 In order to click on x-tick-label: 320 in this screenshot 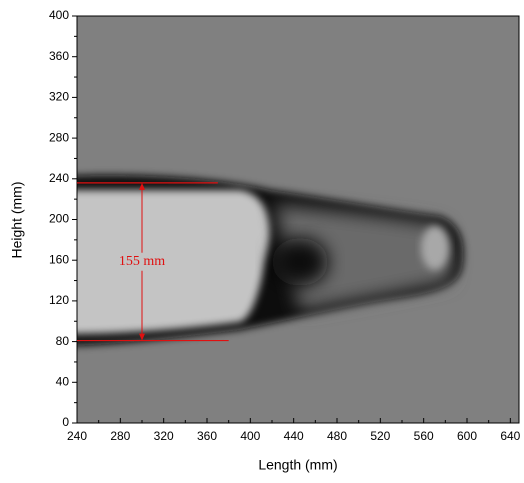, I will do `click(164, 436)`.